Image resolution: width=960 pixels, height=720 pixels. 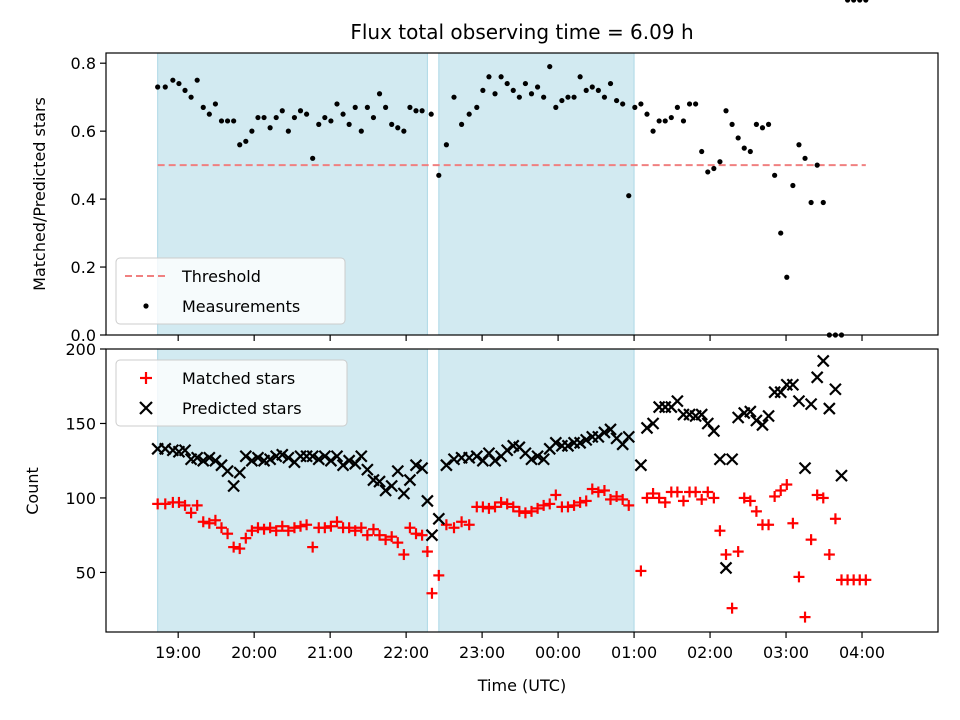 What do you see at coordinates (221, 276) in the screenshot?
I see `legend-threshold-label: Threshold` at bounding box center [221, 276].